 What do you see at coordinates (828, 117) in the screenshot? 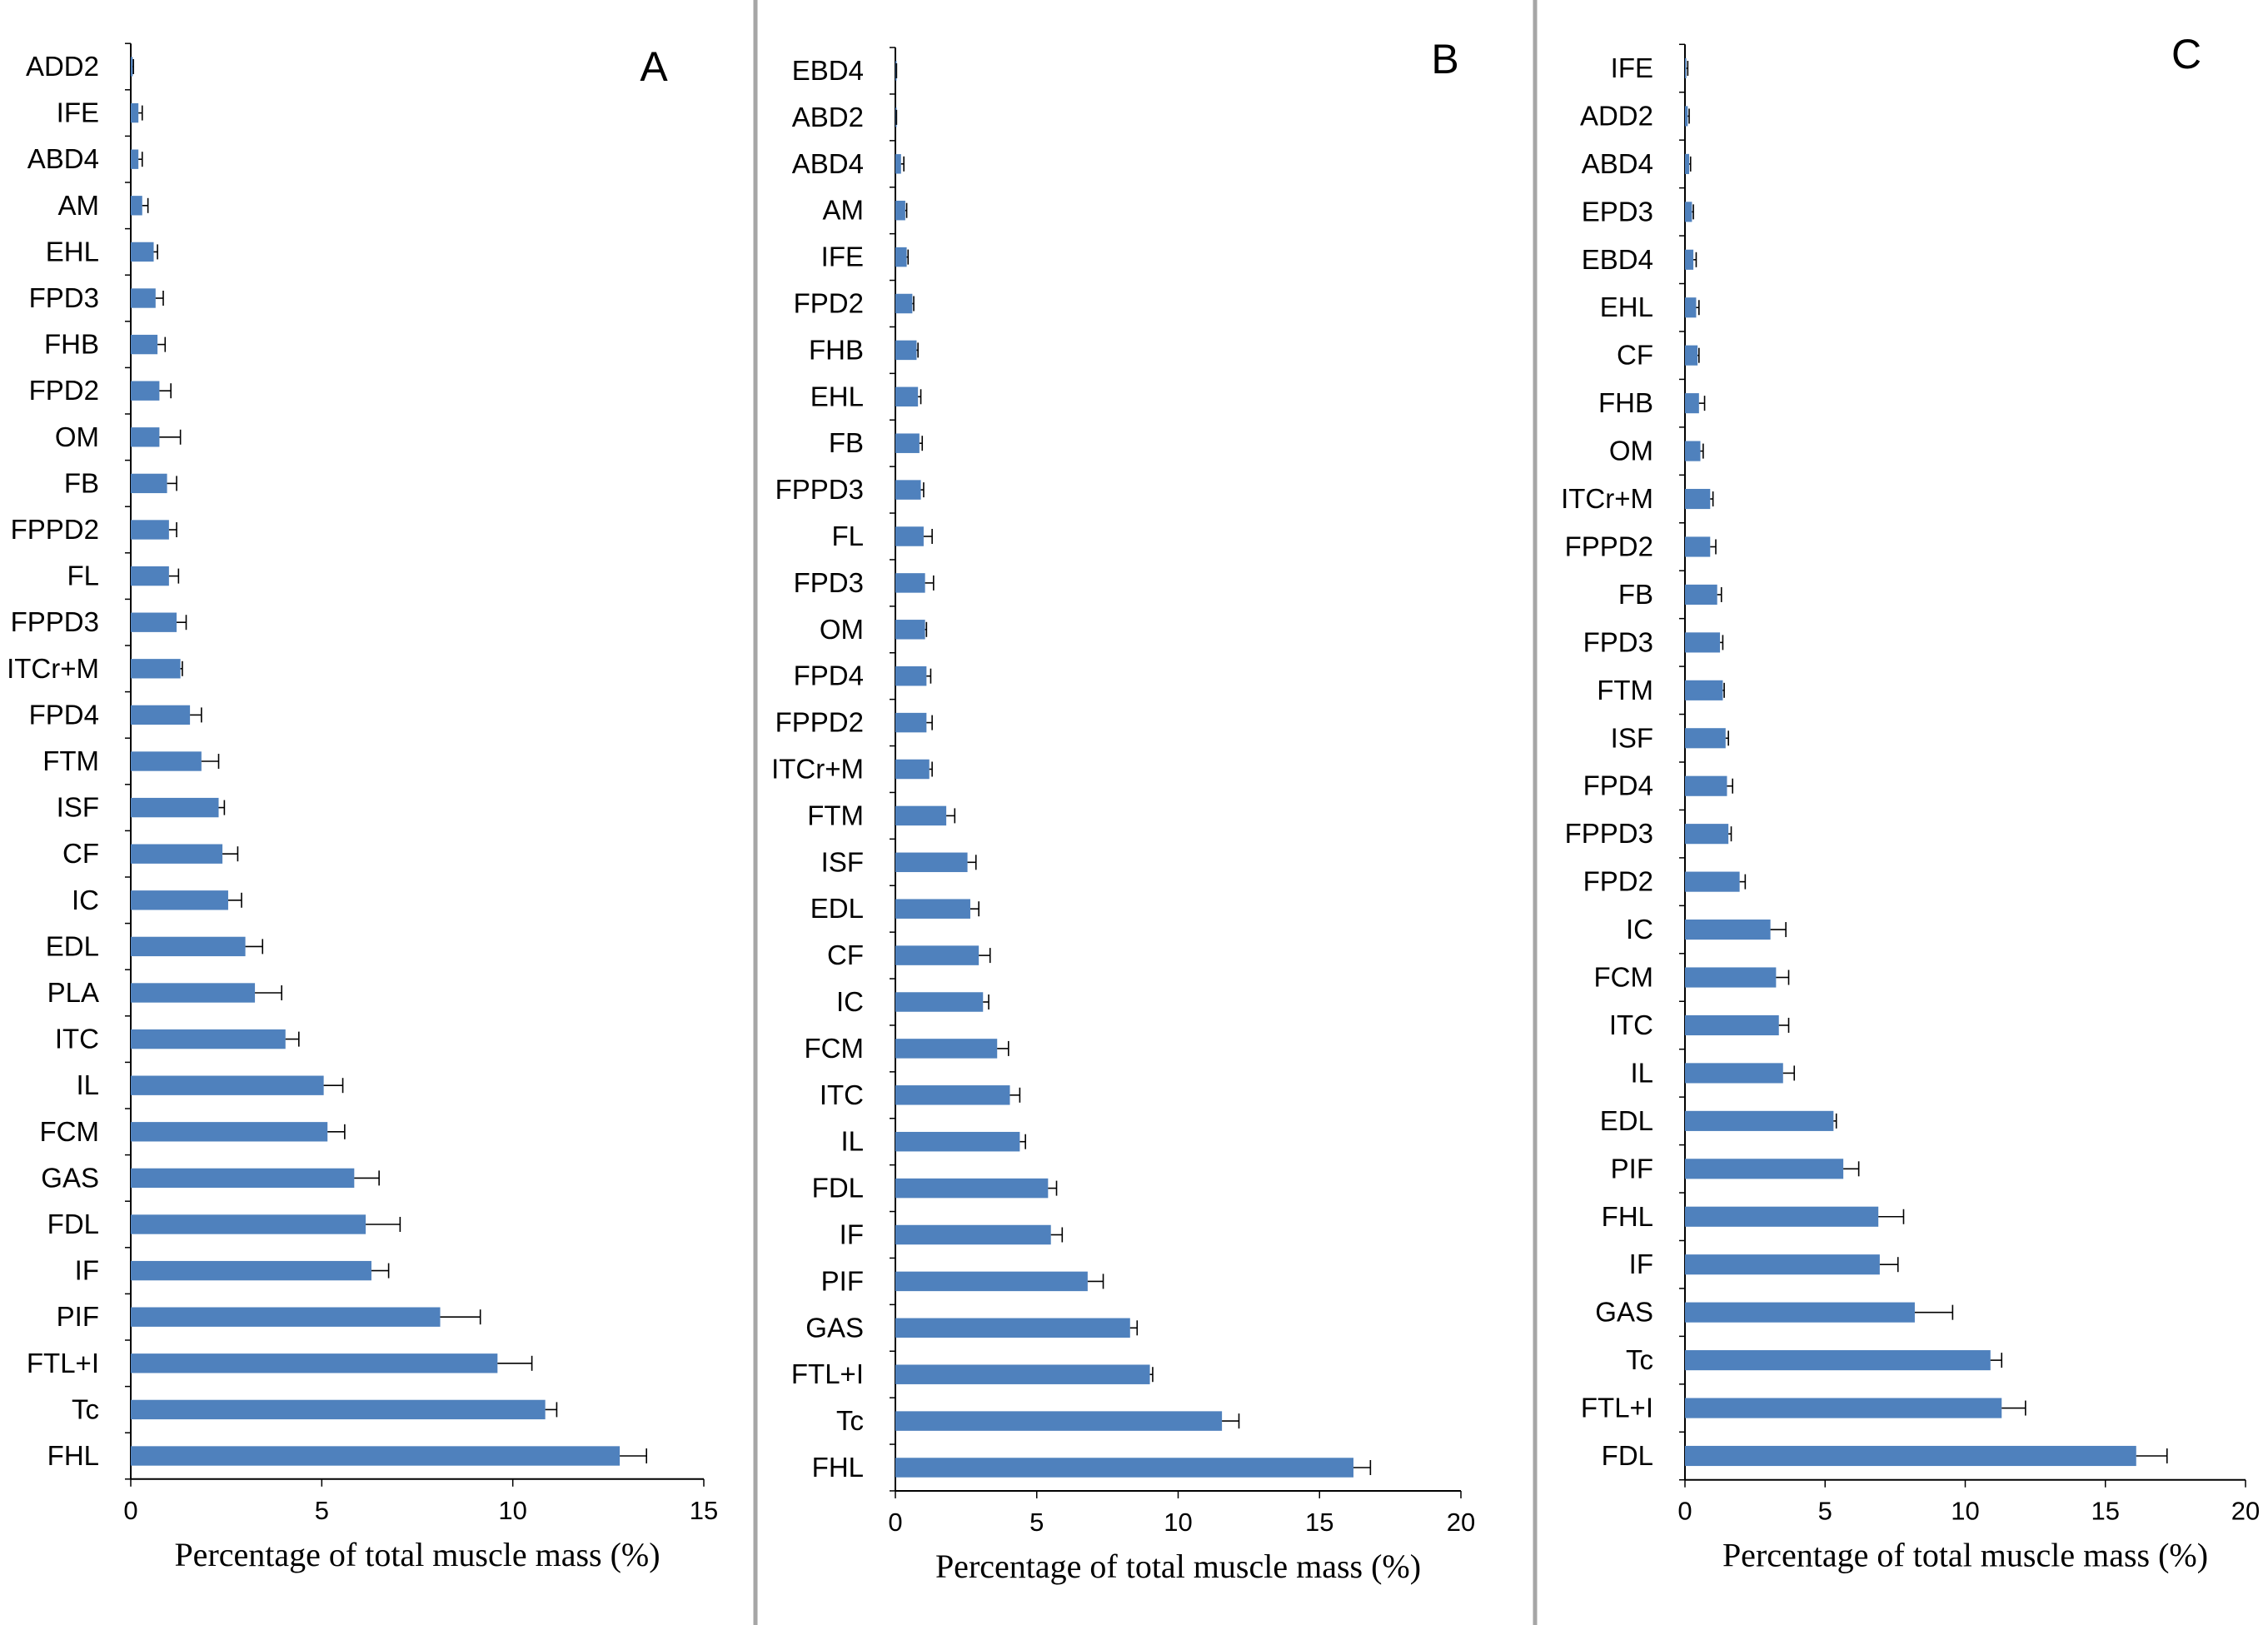
I see `category-label: ABD2` at bounding box center [828, 117].